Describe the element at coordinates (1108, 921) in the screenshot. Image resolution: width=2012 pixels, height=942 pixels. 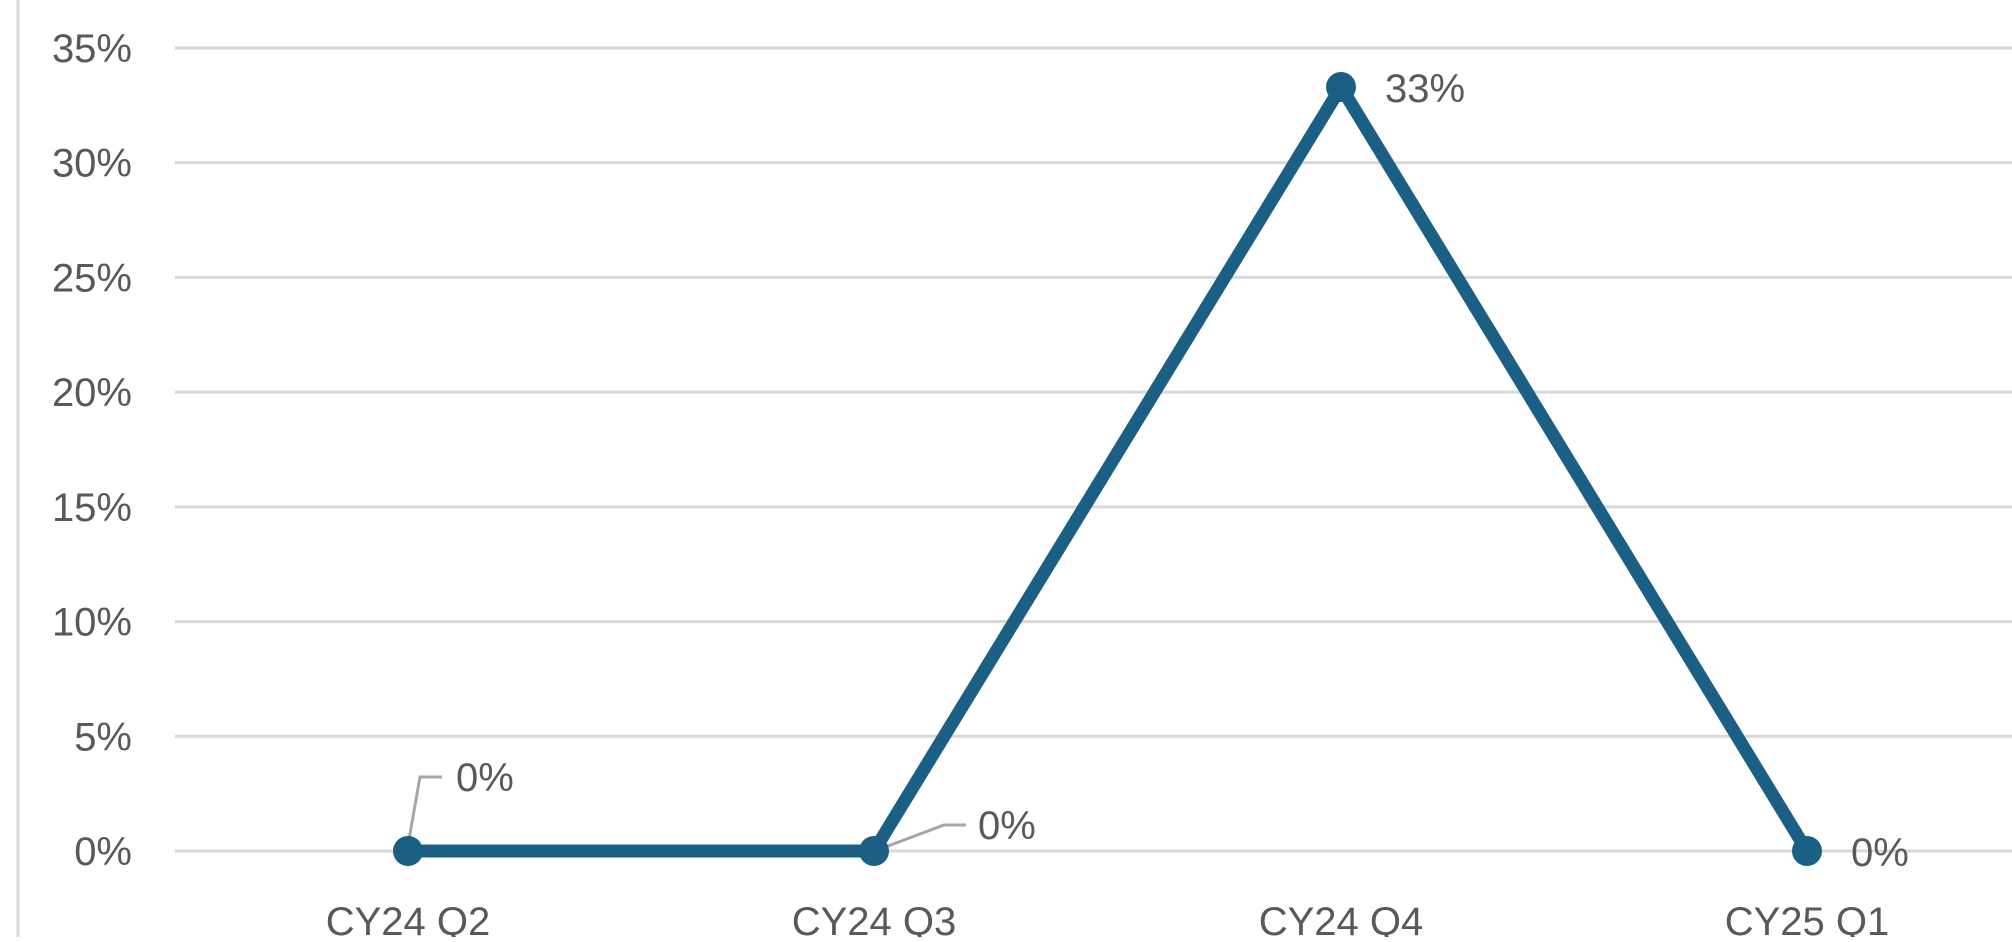
I see `x-axis-category-labels: CY24 Q2 CY24 Q3 CY24 Q4 CY25 Q1` at that location.